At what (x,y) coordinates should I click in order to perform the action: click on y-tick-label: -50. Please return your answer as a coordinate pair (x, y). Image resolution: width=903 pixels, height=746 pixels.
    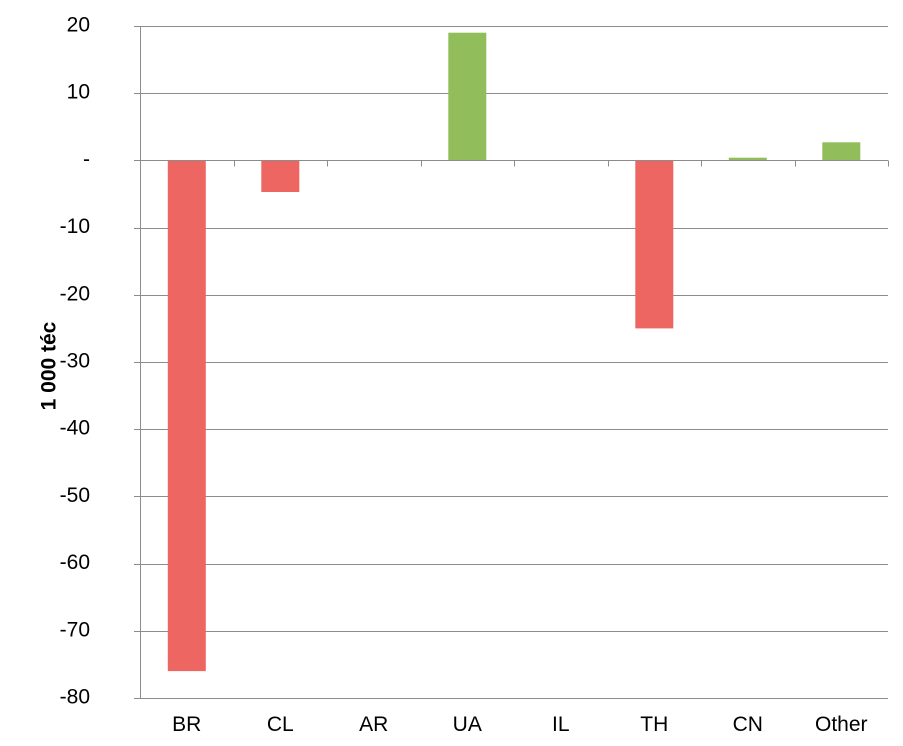
    Looking at the image, I should click on (75, 495).